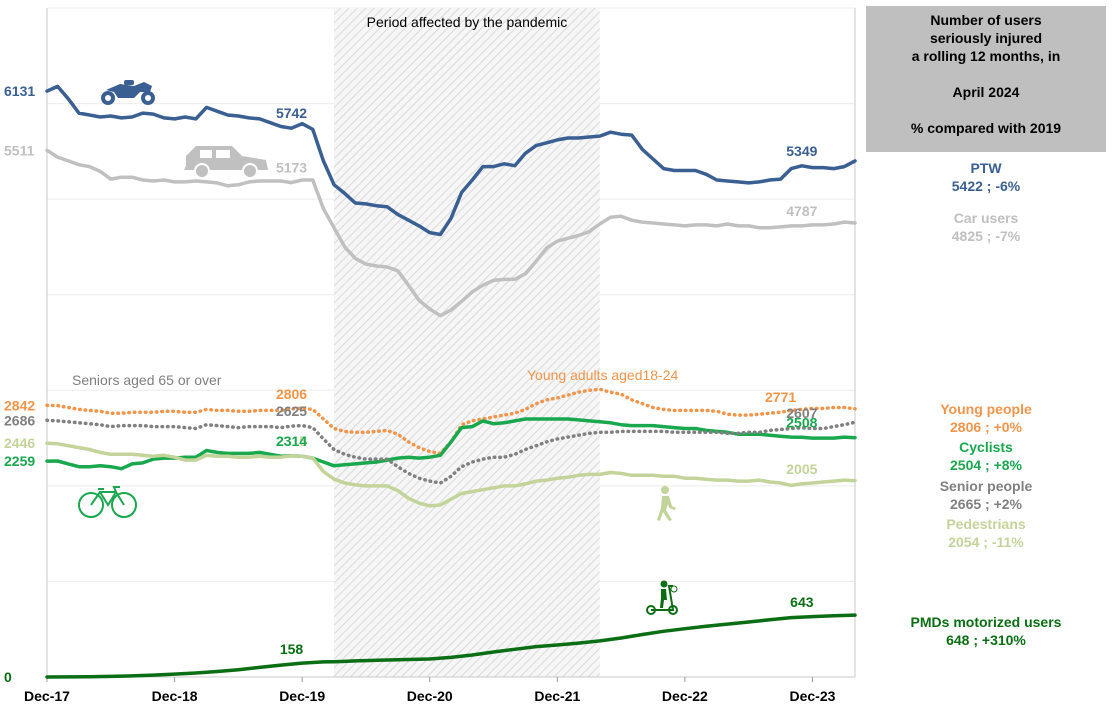  I want to click on pedestrian-icon, so click(666, 503).